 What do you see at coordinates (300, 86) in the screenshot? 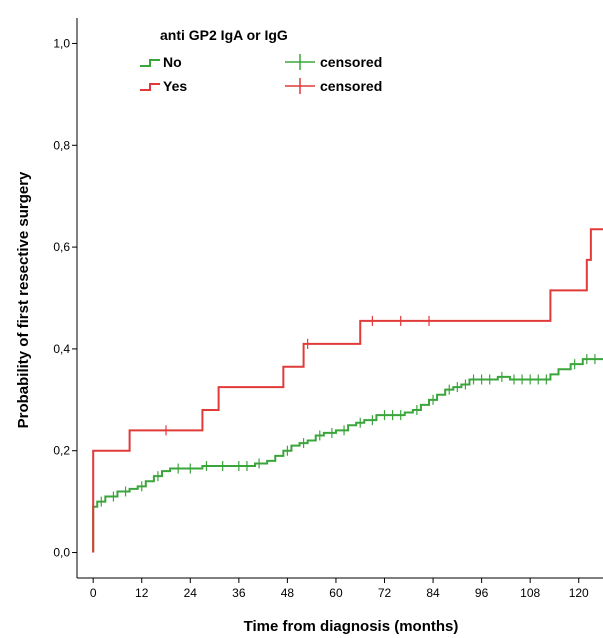
I see `legend-censor-yes` at bounding box center [300, 86].